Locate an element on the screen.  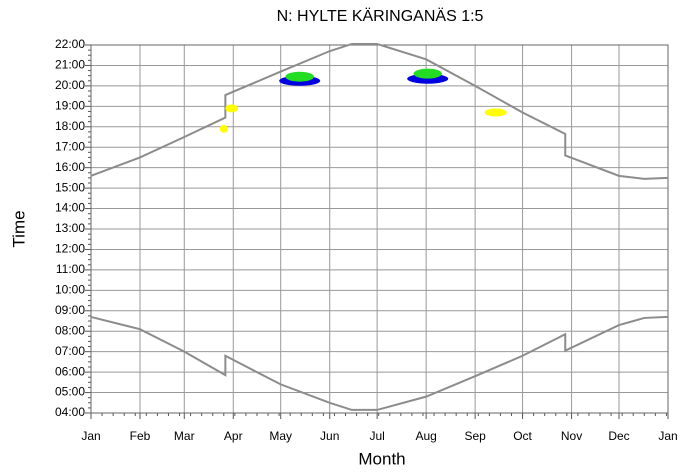
x-tick-label: Aug is located at coordinates (425, 436).